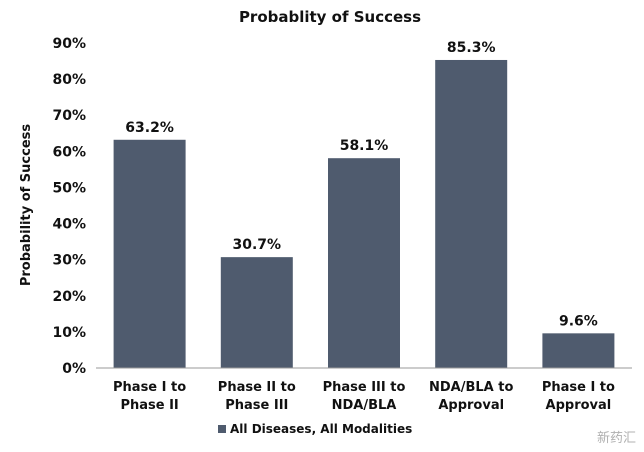 This screenshot has width=644, height=452. What do you see at coordinates (69, 297) in the screenshot?
I see `y-tick-label: 20%` at bounding box center [69, 297].